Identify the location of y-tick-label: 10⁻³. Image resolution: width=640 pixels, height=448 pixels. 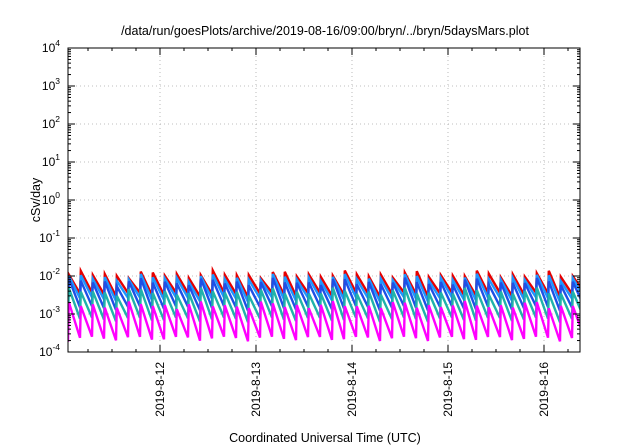
(49, 312).